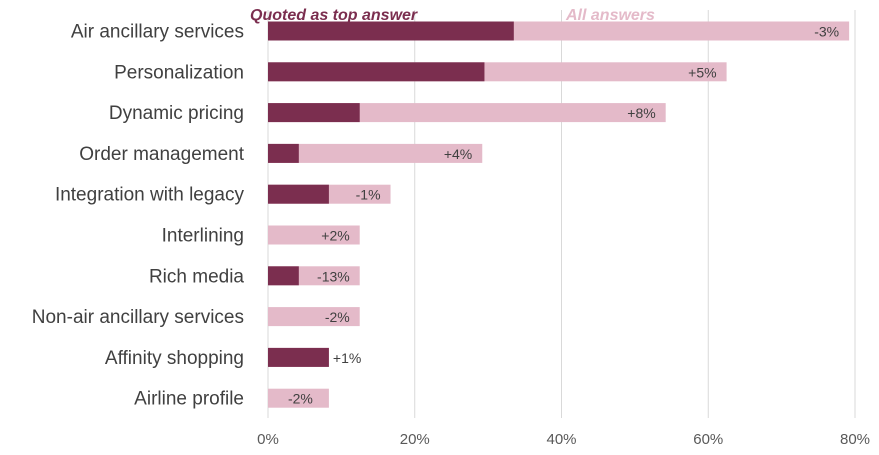 The width and height of the screenshot is (879, 455). Describe the element at coordinates (826, 32) in the screenshot. I see `data-label-0: -3%` at that location.